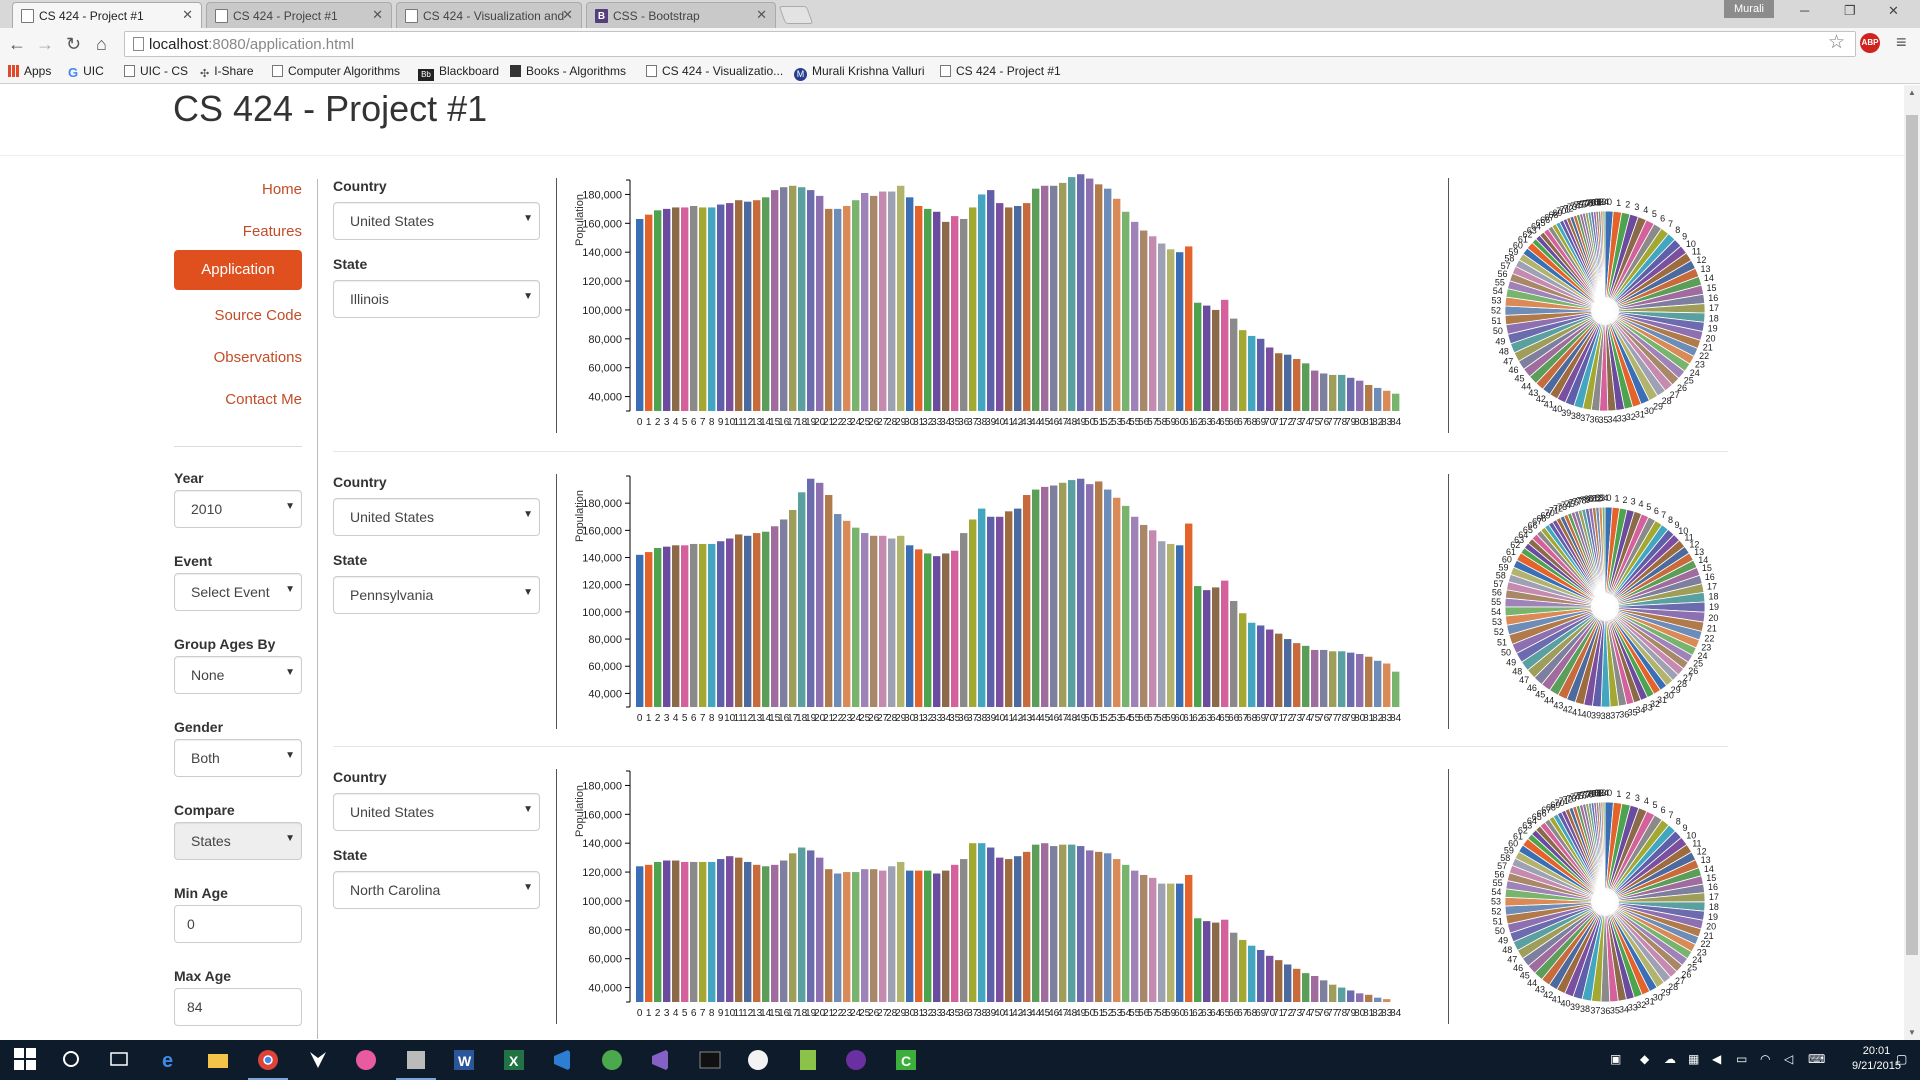  What do you see at coordinates (336, 71) in the screenshot?
I see `bookmark-computer-algorithms: Computer Algorithms` at bounding box center [336, 71].